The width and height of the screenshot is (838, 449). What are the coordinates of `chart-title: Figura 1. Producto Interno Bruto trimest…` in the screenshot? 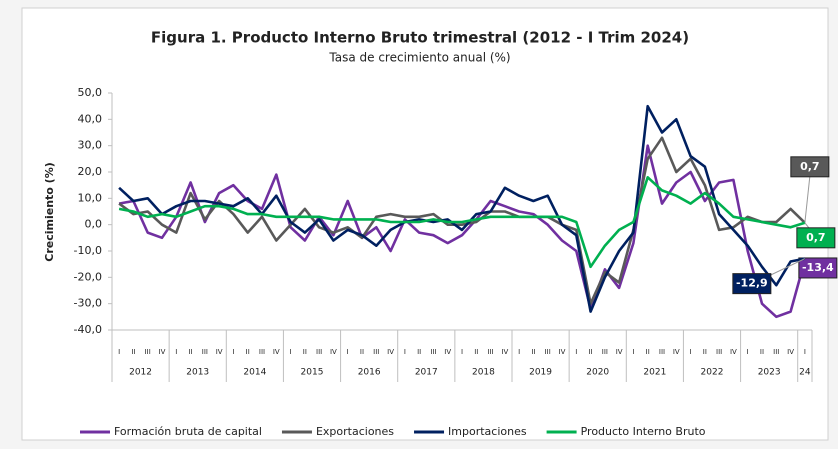 It's located at (420, 38).